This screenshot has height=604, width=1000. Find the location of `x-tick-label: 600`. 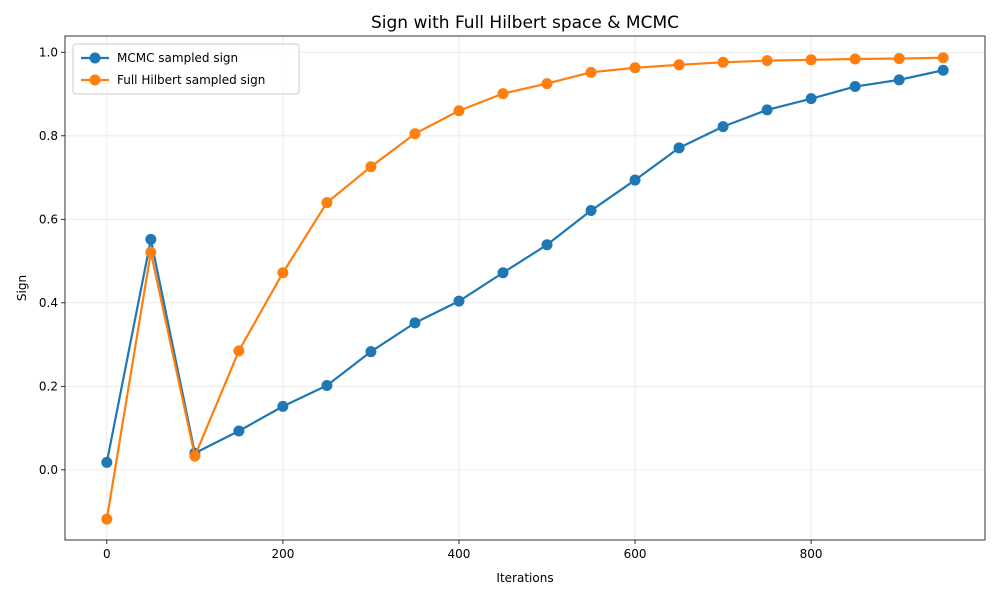

x-tick-label: 600 is located at coordinates (635, 554).